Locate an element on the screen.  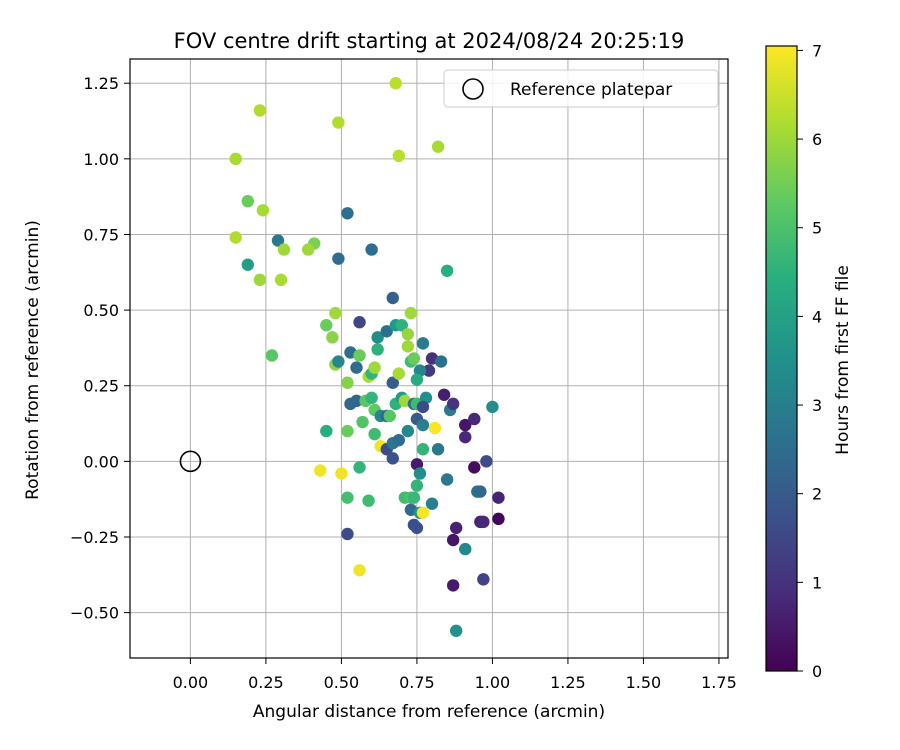
colorbar-tick-label: 5 is located at coordinates (817, 228).